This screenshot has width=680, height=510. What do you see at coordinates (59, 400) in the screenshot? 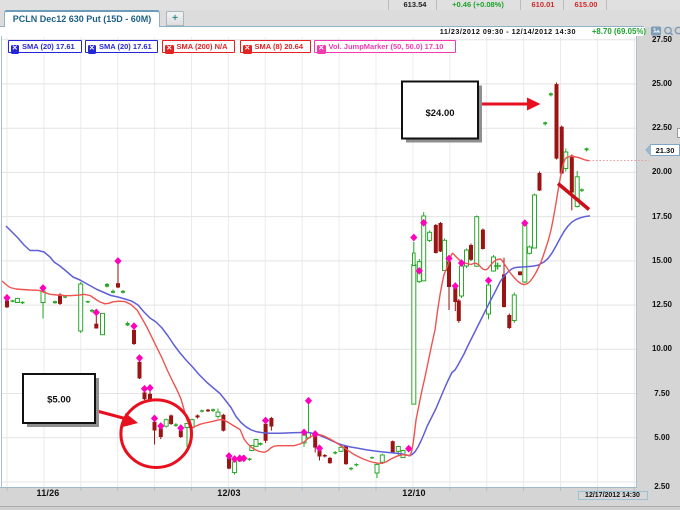
I see `svg-text: $5.00` at bounding box center [59, 400].